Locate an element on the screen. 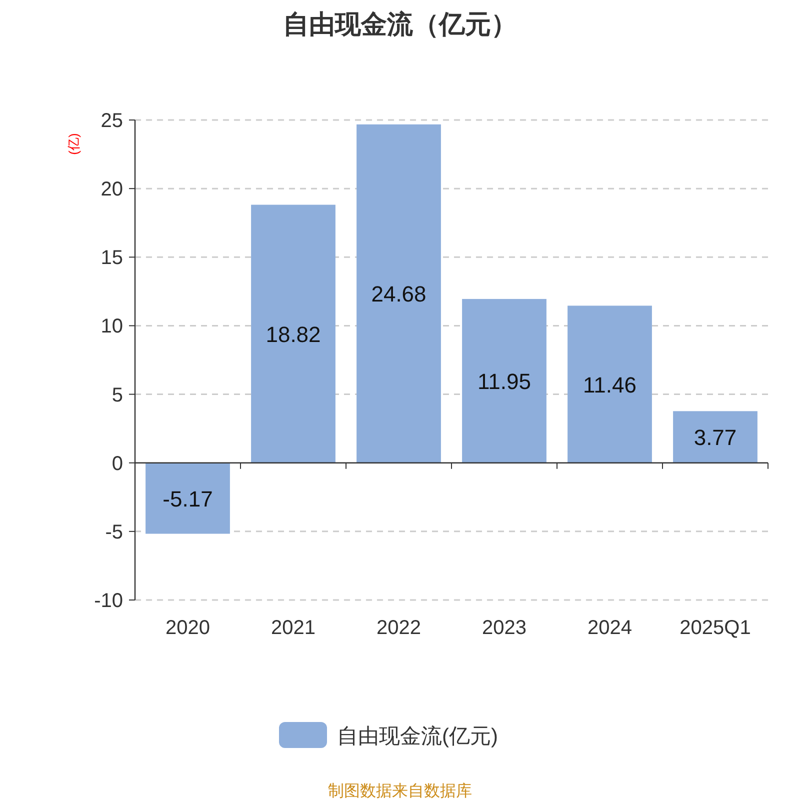 This screenshot has height=800, width=800. annotation: 制图数据来自数据库 is located at coordinates (400, 791).